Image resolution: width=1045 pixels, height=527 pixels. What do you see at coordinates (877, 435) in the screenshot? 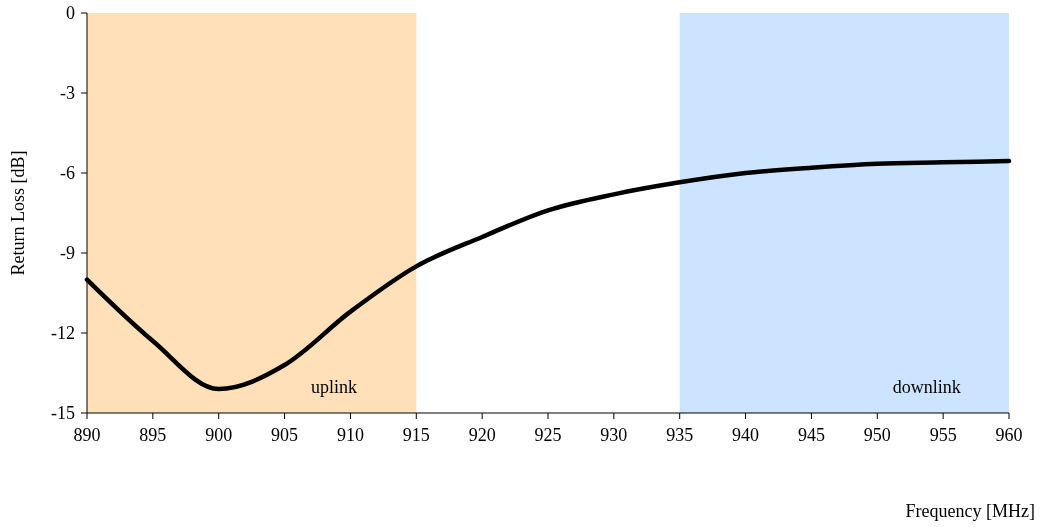
I see `x-tick-label: 950` at bounding box center [877, 435].